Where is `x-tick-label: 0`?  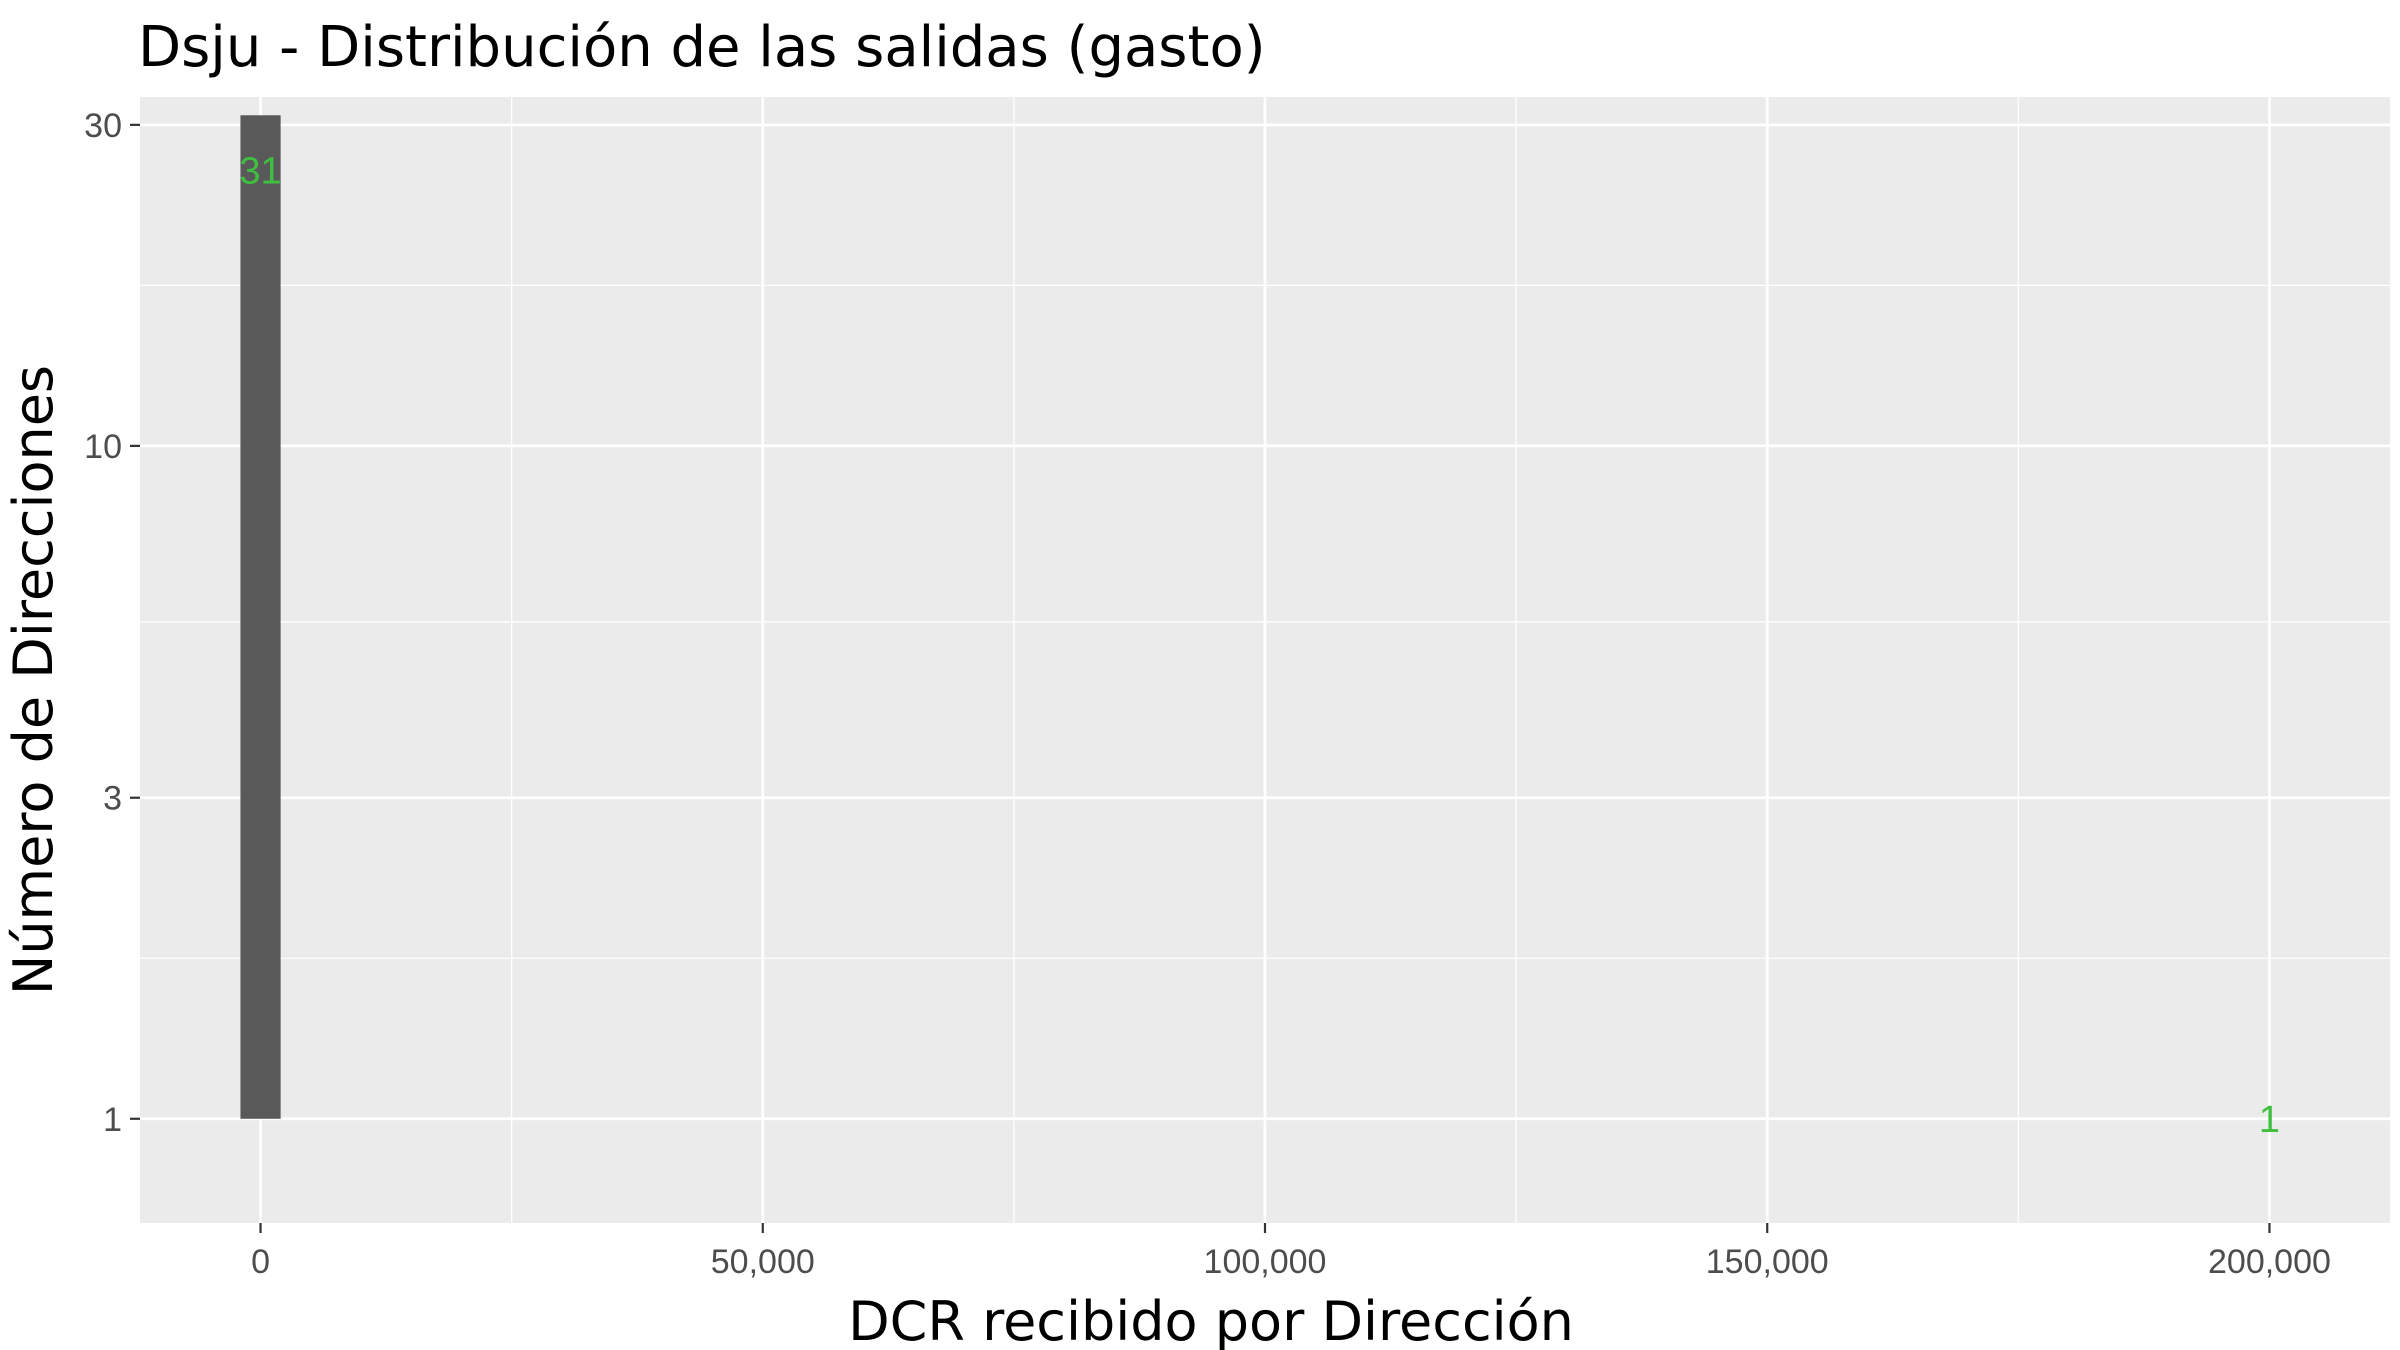
x-tick-label: 0 is located at coordinates (260, 1262).